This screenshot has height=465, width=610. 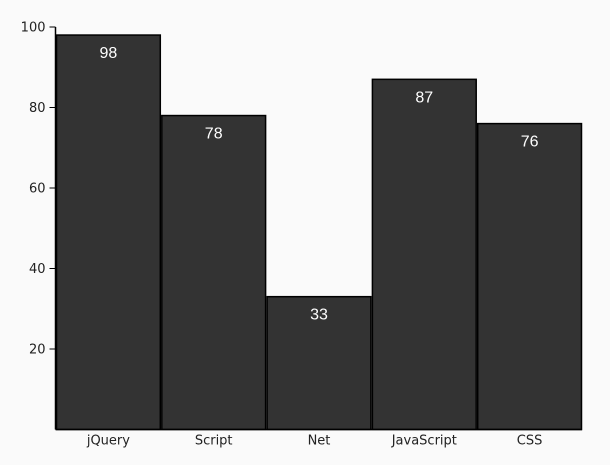 What do you see at coordinates (424, 441) in the screenshot?
I see `x-category-label: JavaScript` at bounding box center [424, 441].